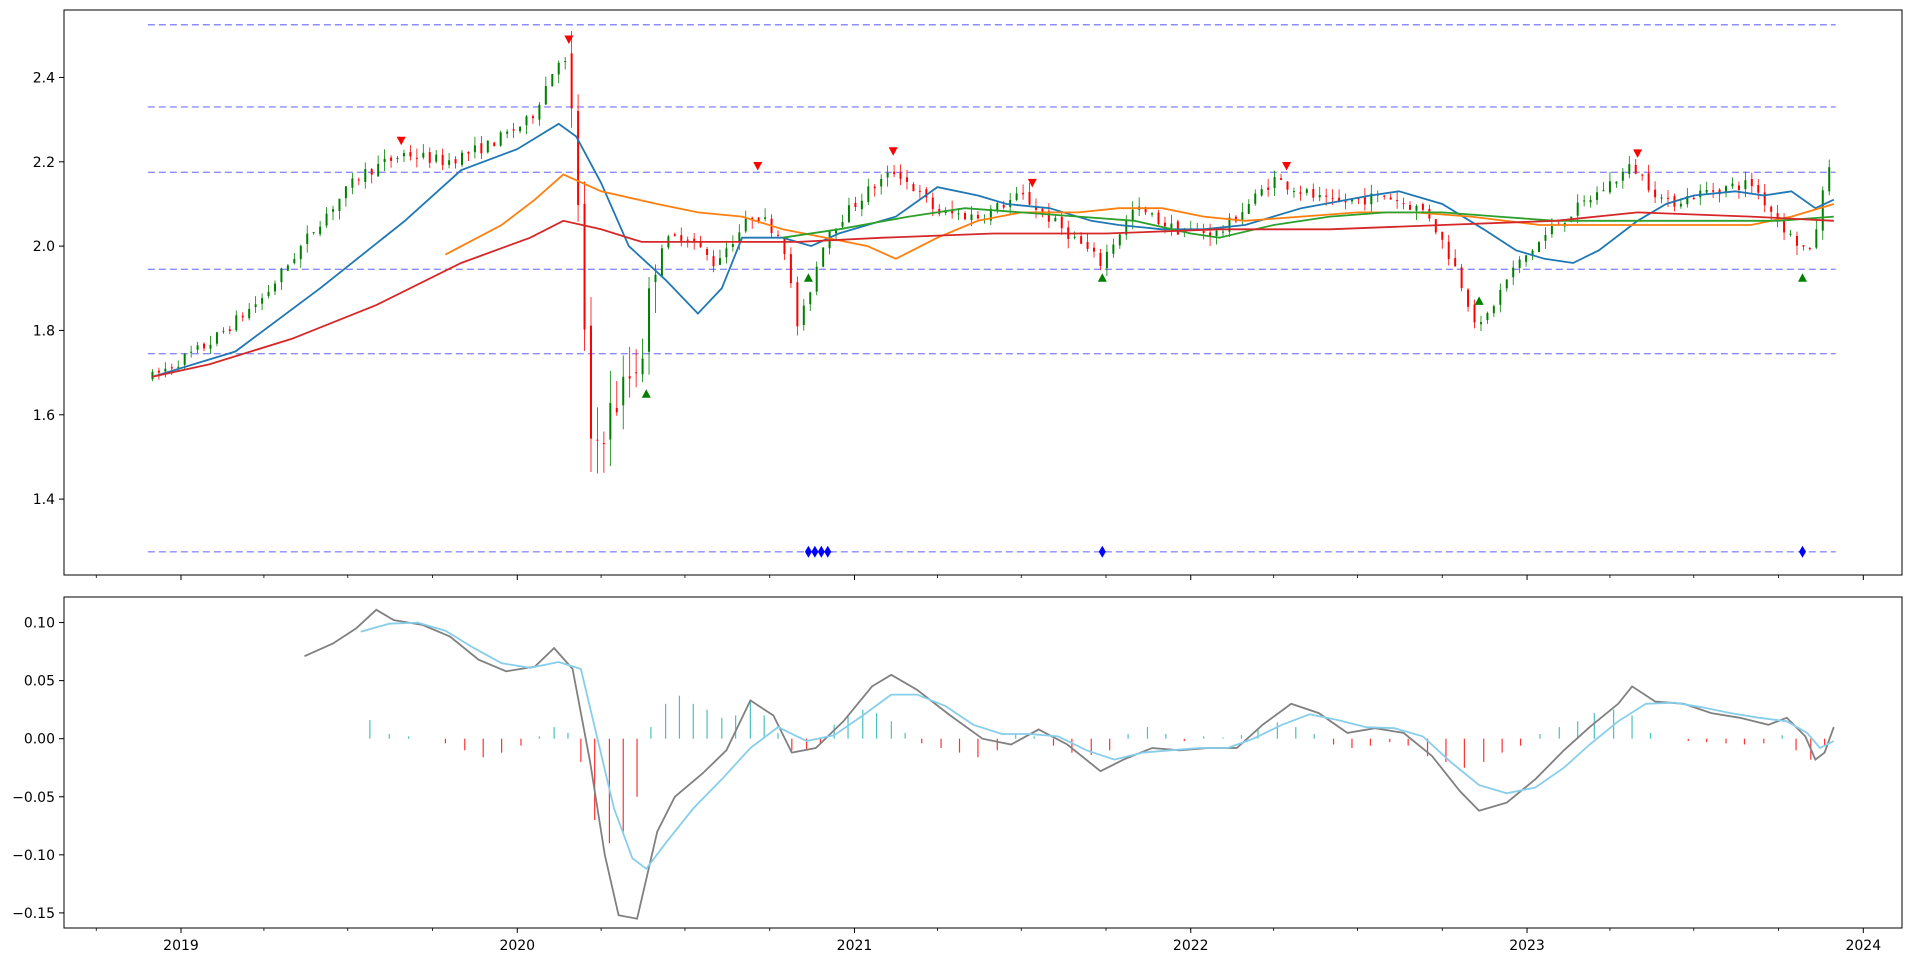 The height and width of the screenshot is (964, 1910). I want to click on price-y-tick-label: 2.4, so click(44, 78).